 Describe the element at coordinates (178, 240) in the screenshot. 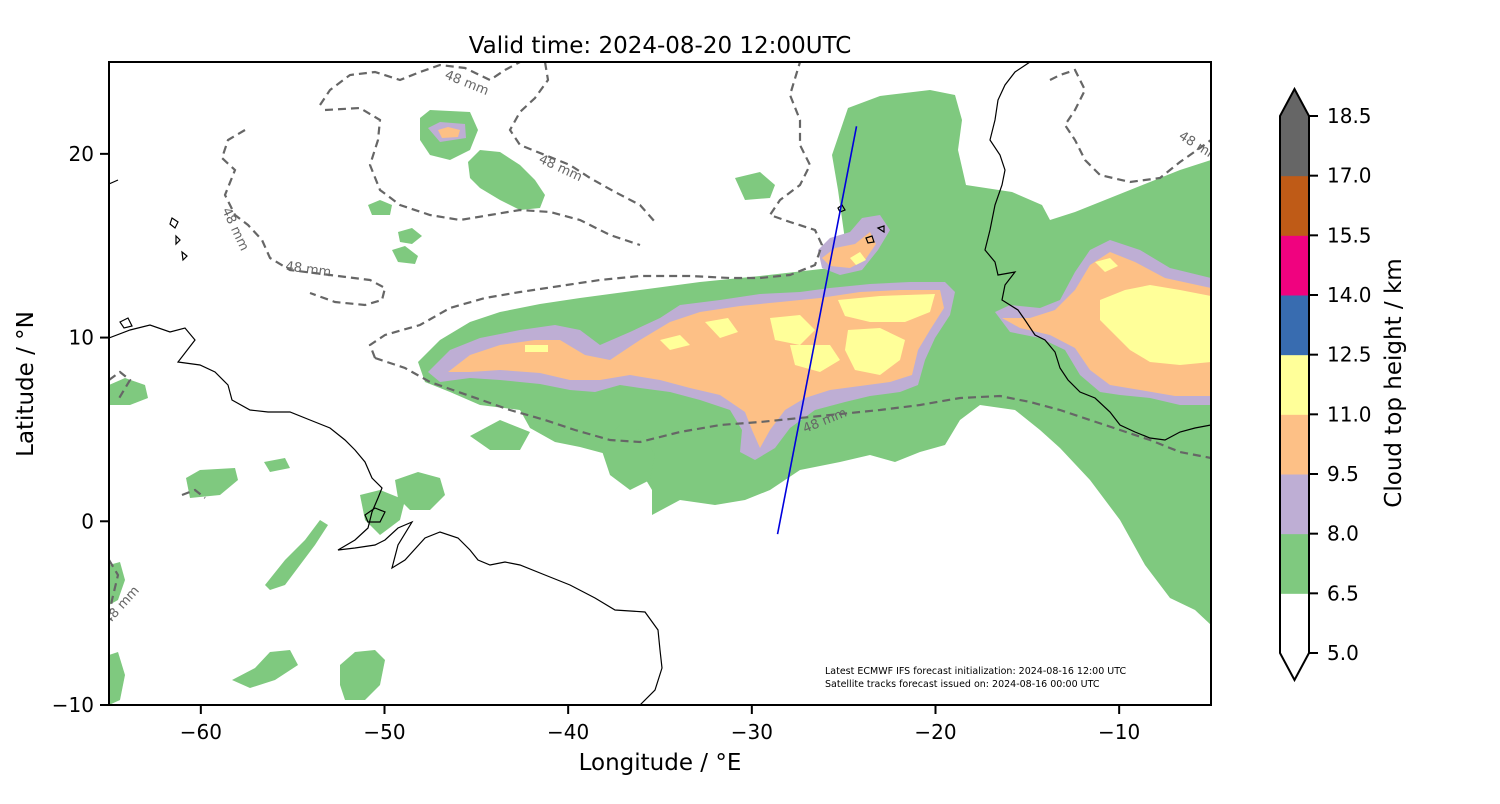

I see `coastline-caribbean-c` at that location.